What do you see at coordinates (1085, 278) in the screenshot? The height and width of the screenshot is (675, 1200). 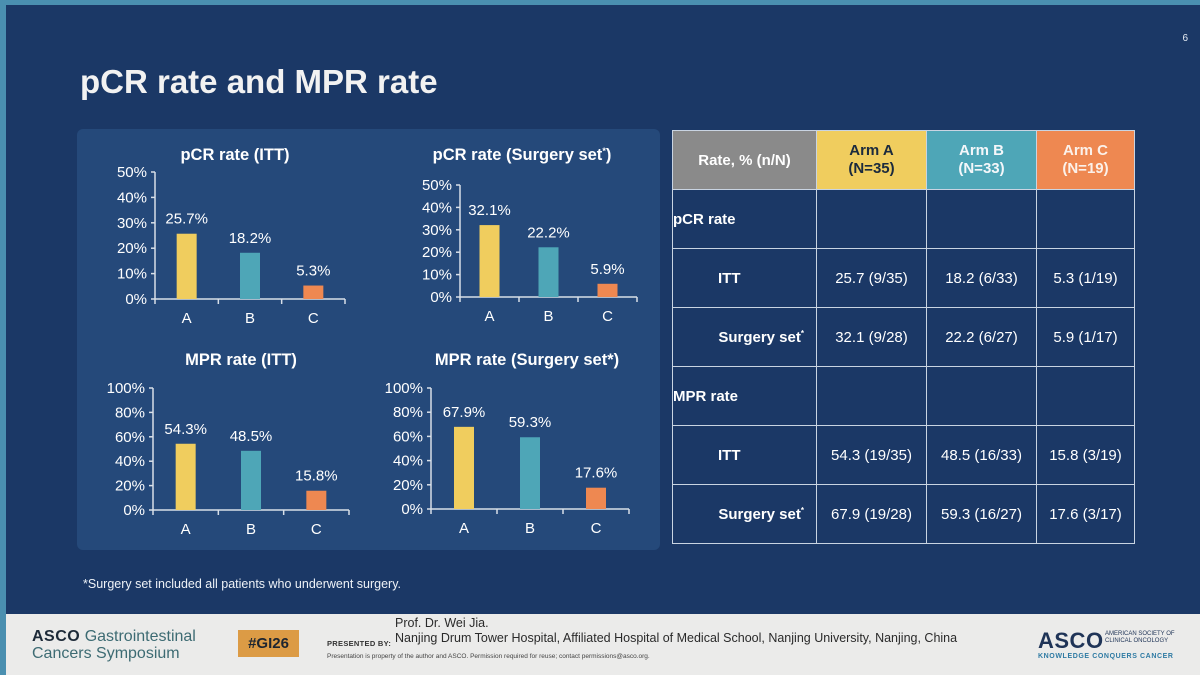 I see `cell-arm-c: 5.3 (1/19)` at bounding box center [1085, 278].